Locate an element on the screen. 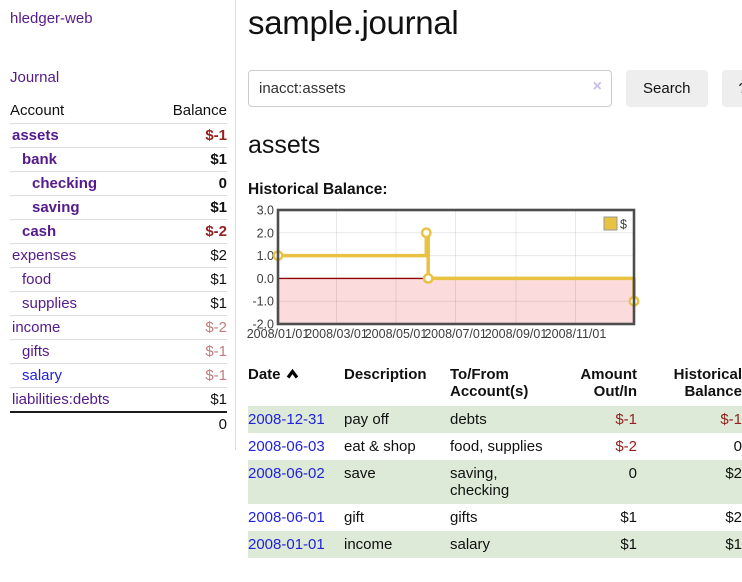 Image resolution: width=742 pixels, height=582 pixels. transaction-date-link: 2008-06-03 is located at coordinates (286, 446).